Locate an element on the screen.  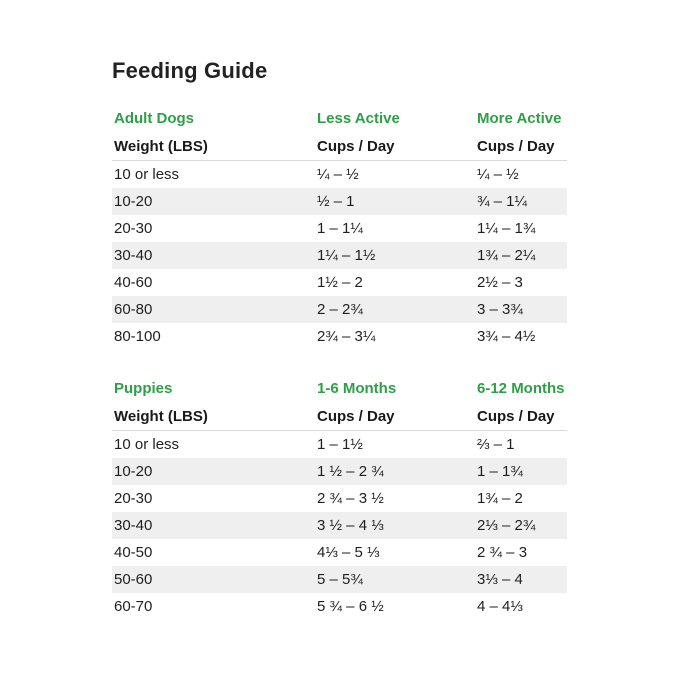
table-row: 20-30 1 – 1¼ 1¼ – 1¾ is located at coordinates (339, 228).